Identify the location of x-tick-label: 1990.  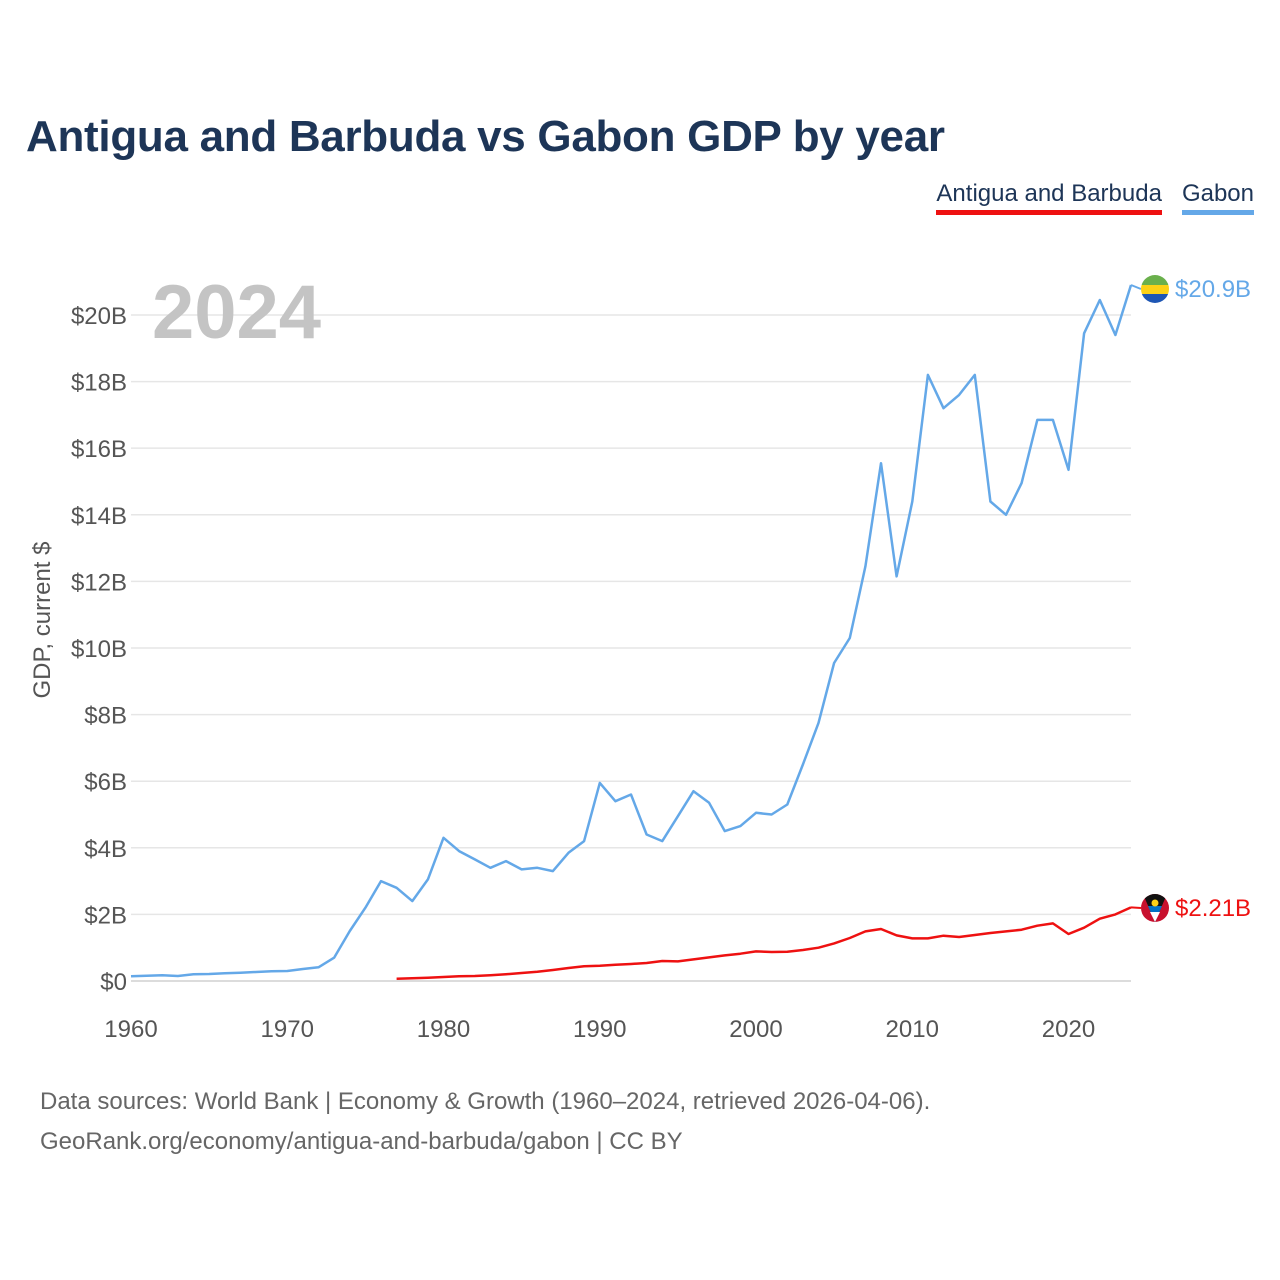
(599, 1029).